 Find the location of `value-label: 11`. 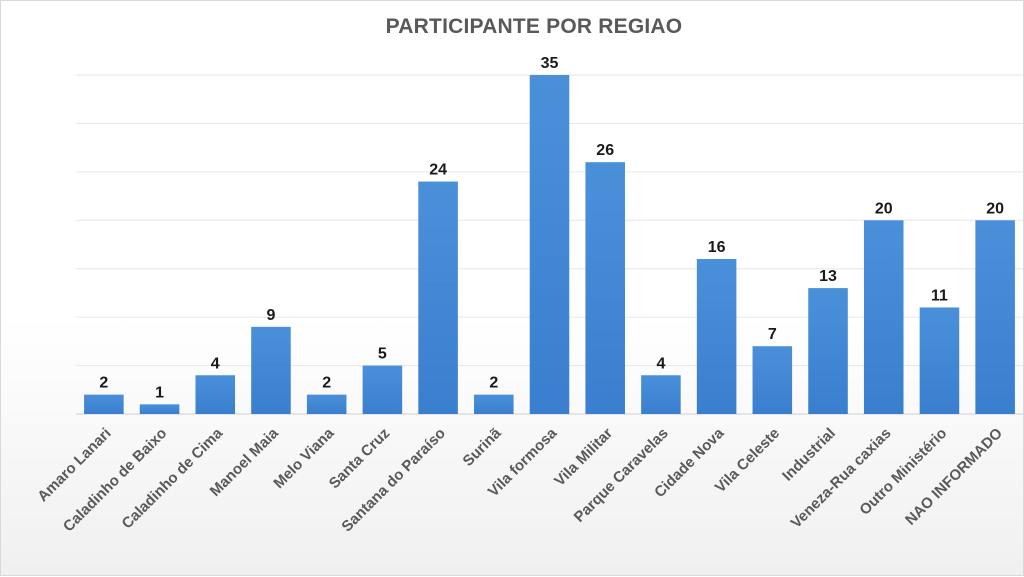

value-label: 11 is located at coordinates (939, 295).